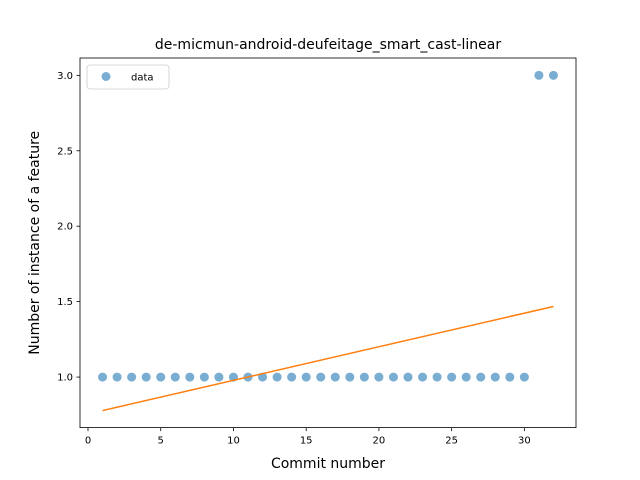  I want to click on y-tick-label: 2.5, so click(65, 151).